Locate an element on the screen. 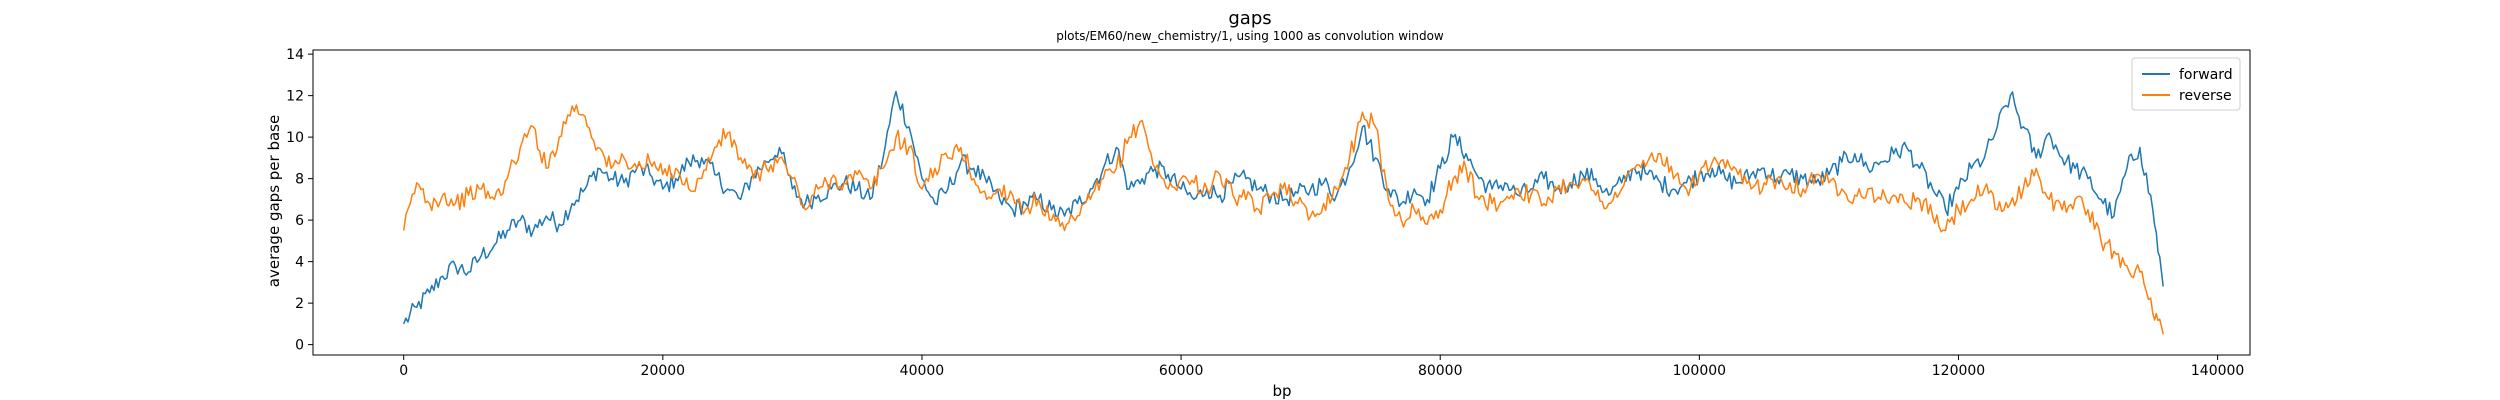 The width and height of the screenshot is (2500, 400). y-tick-label: 2 is located at coordinates (299, 304).